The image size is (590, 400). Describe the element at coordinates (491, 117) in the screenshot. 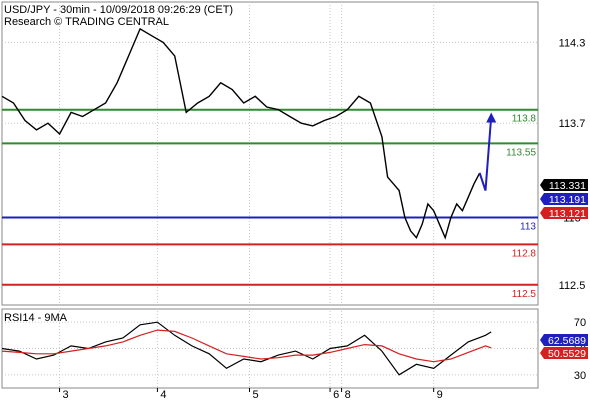

I see `forecast-arrow-head` at that location.